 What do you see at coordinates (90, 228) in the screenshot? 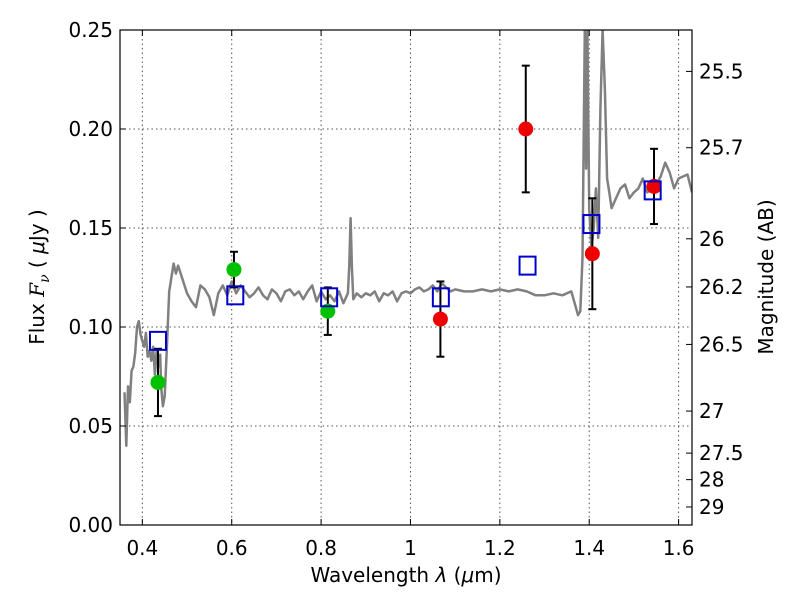
I see `y-tick-label: 0.15` at bounding box center [90, 228].